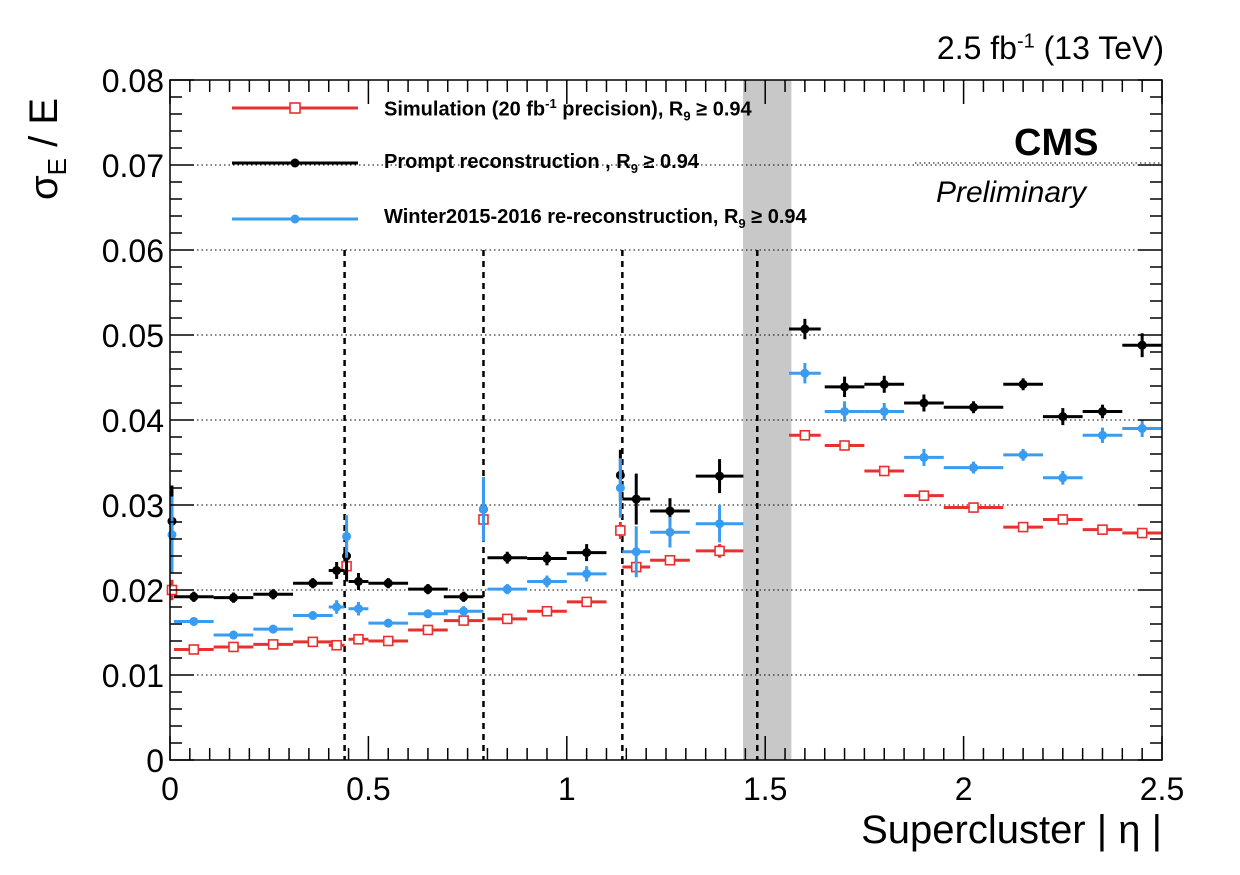 The height and width of the screenshot is (875, 1240). I want to click on x-tick-label: 1, so click(567, 789).